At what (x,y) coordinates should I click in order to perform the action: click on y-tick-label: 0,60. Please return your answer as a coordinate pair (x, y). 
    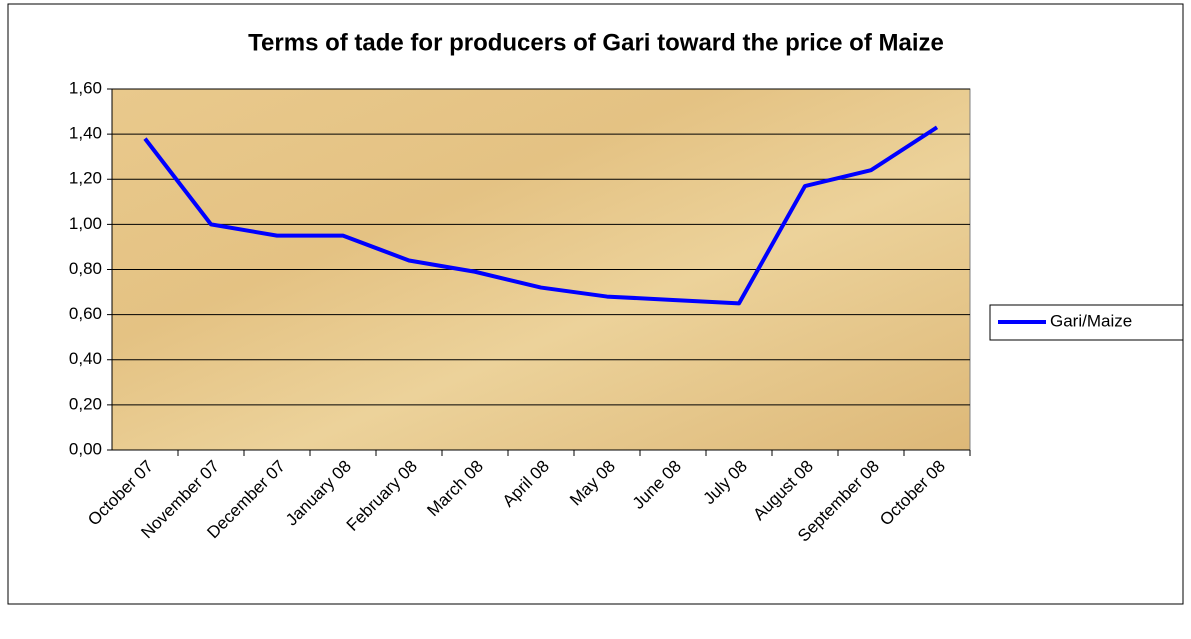
    Looking at the image, I should click on (85, 313).